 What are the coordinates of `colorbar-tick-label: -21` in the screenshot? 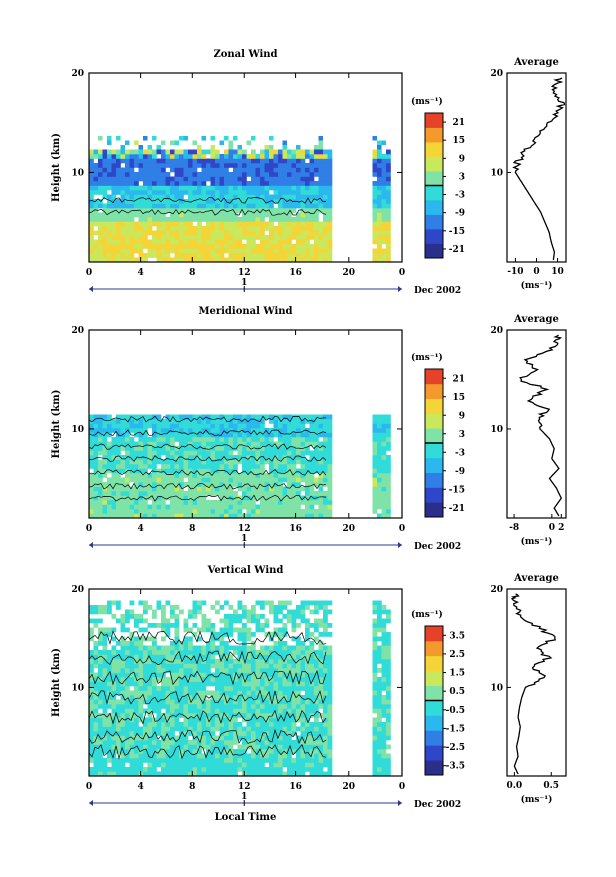 It's located at (457, 509).